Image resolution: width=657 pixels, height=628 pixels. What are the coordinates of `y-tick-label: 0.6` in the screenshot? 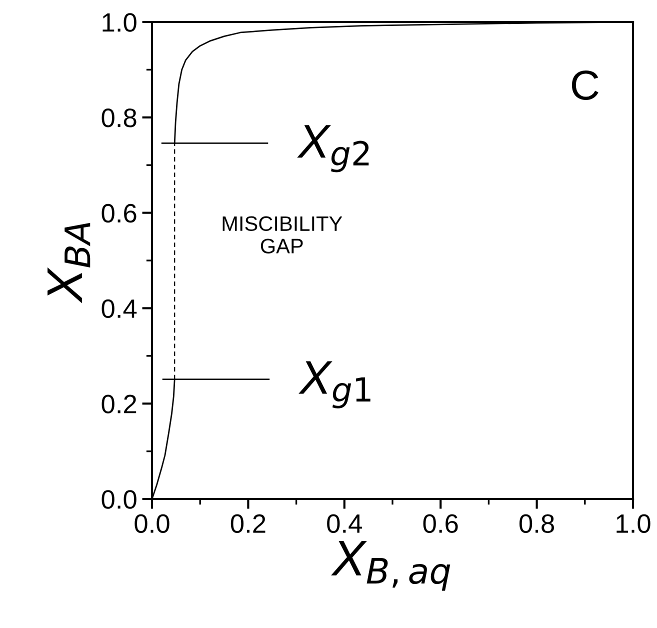 It's located at (119, 213).